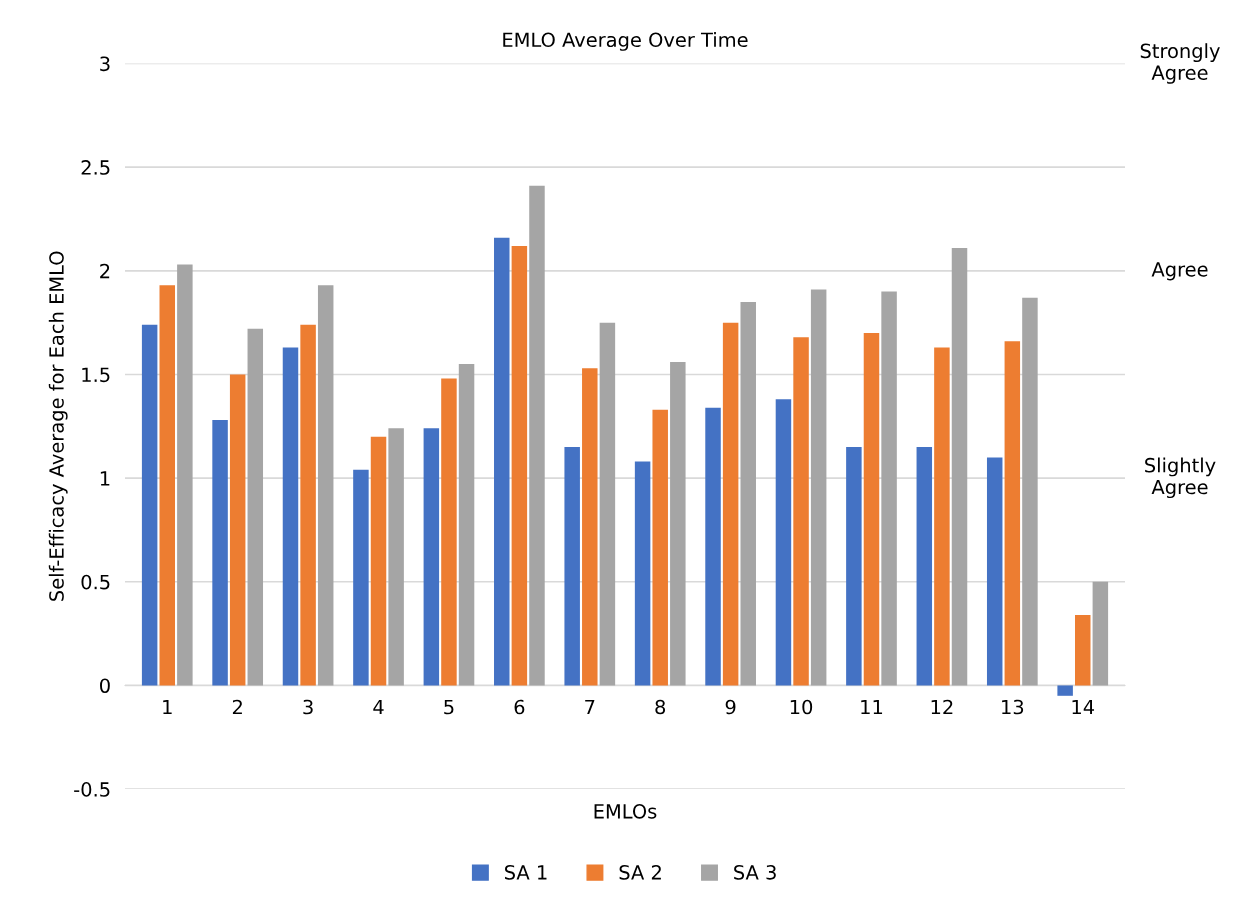 The width and height of the screenshot is (1250, 907). What do you see at coordinates (872, 707) in the screenshot?
I see `x-tick-label: 11` at bounding box center [872, 707].